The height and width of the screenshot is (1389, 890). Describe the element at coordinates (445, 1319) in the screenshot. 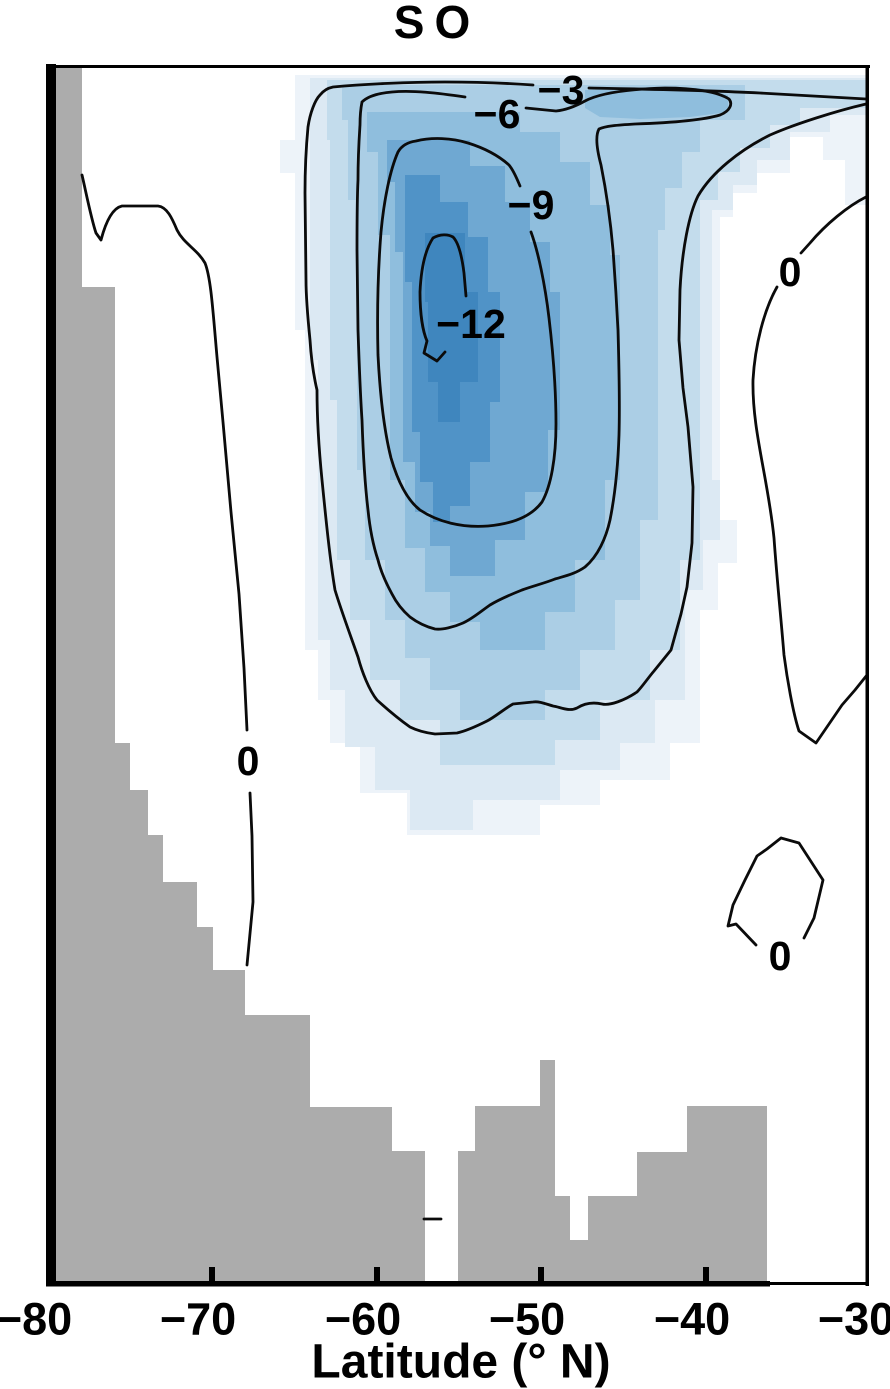

I see `x-tick-labels: −80 −70 −60 −50 −40 −30` at that location.